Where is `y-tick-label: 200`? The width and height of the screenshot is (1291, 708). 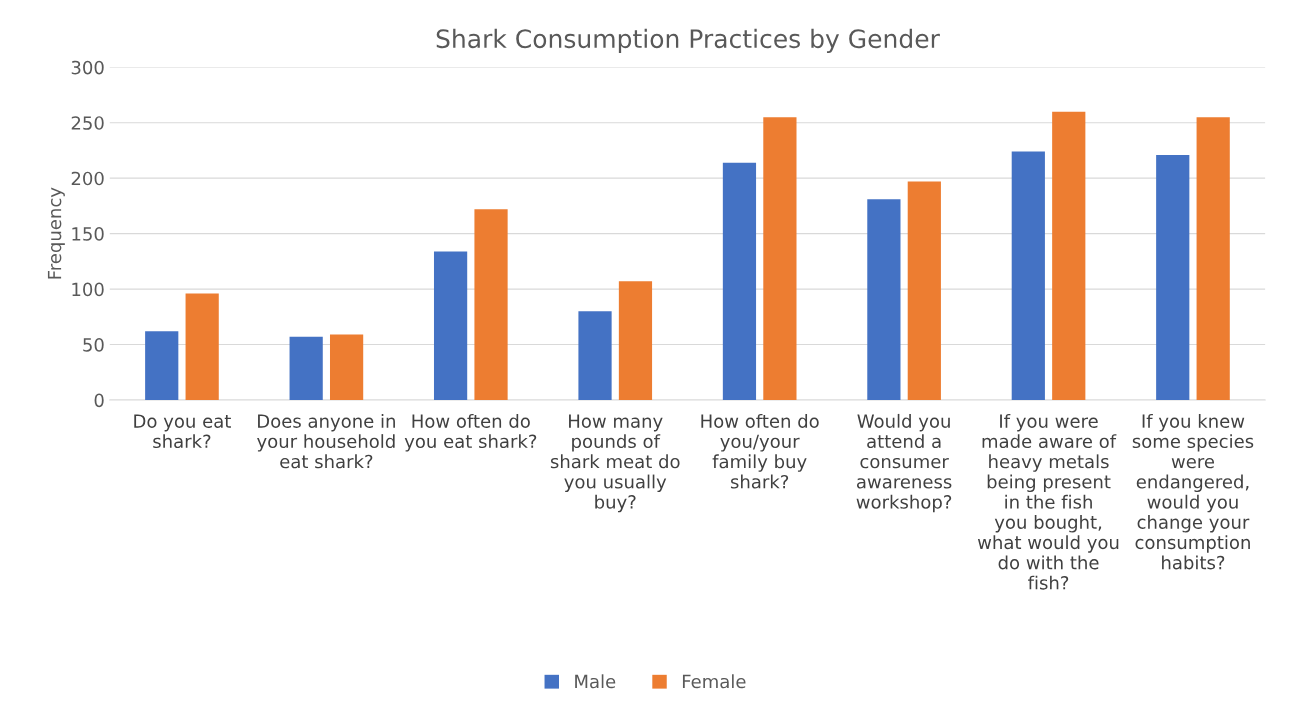
y-tick-label: 200 is located at coordinates (87, 178).